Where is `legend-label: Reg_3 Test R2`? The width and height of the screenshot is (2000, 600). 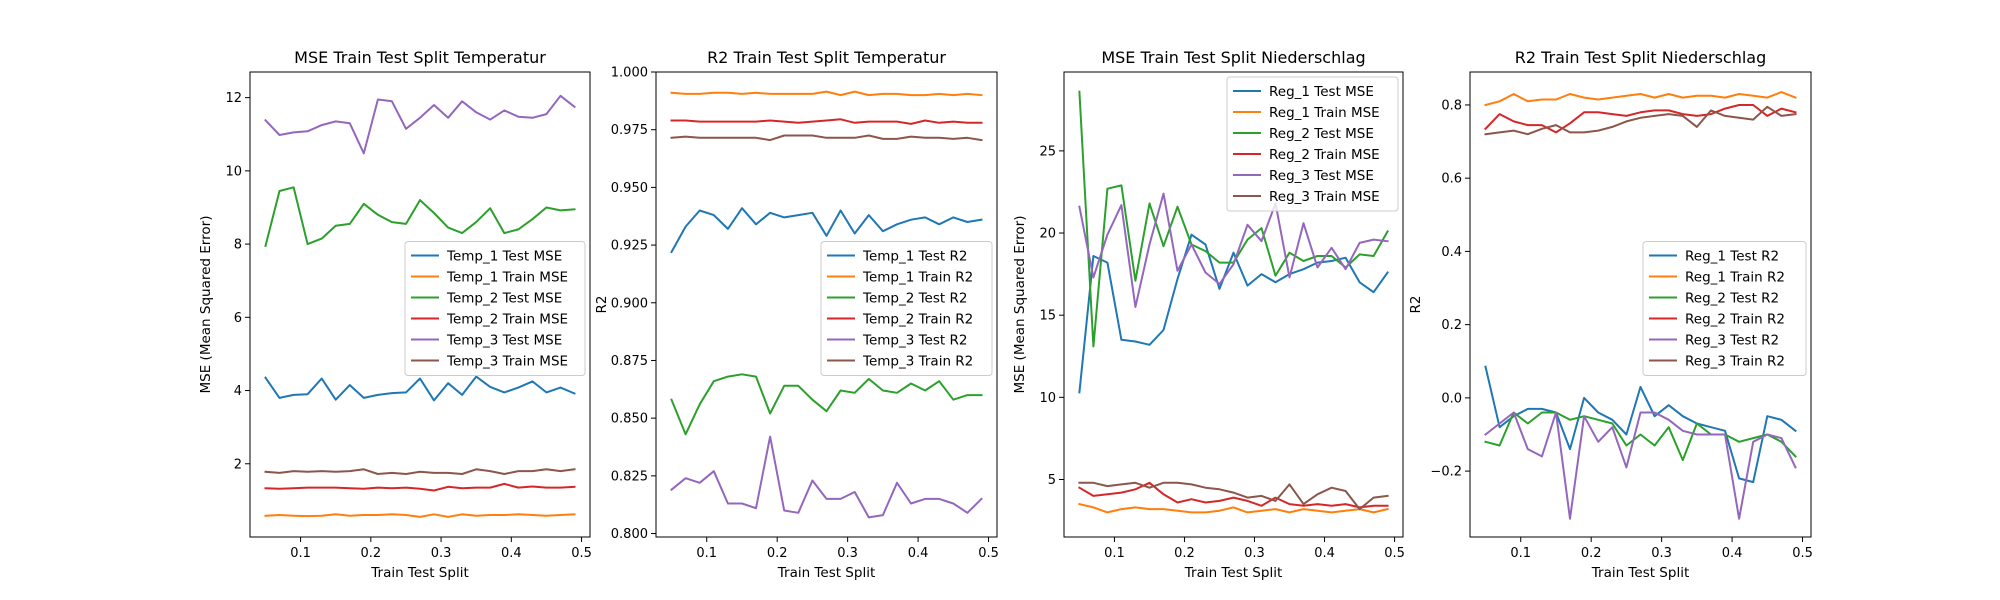 legend-label: Reg_3 Test R2 is located at coordinates (1732, 341).